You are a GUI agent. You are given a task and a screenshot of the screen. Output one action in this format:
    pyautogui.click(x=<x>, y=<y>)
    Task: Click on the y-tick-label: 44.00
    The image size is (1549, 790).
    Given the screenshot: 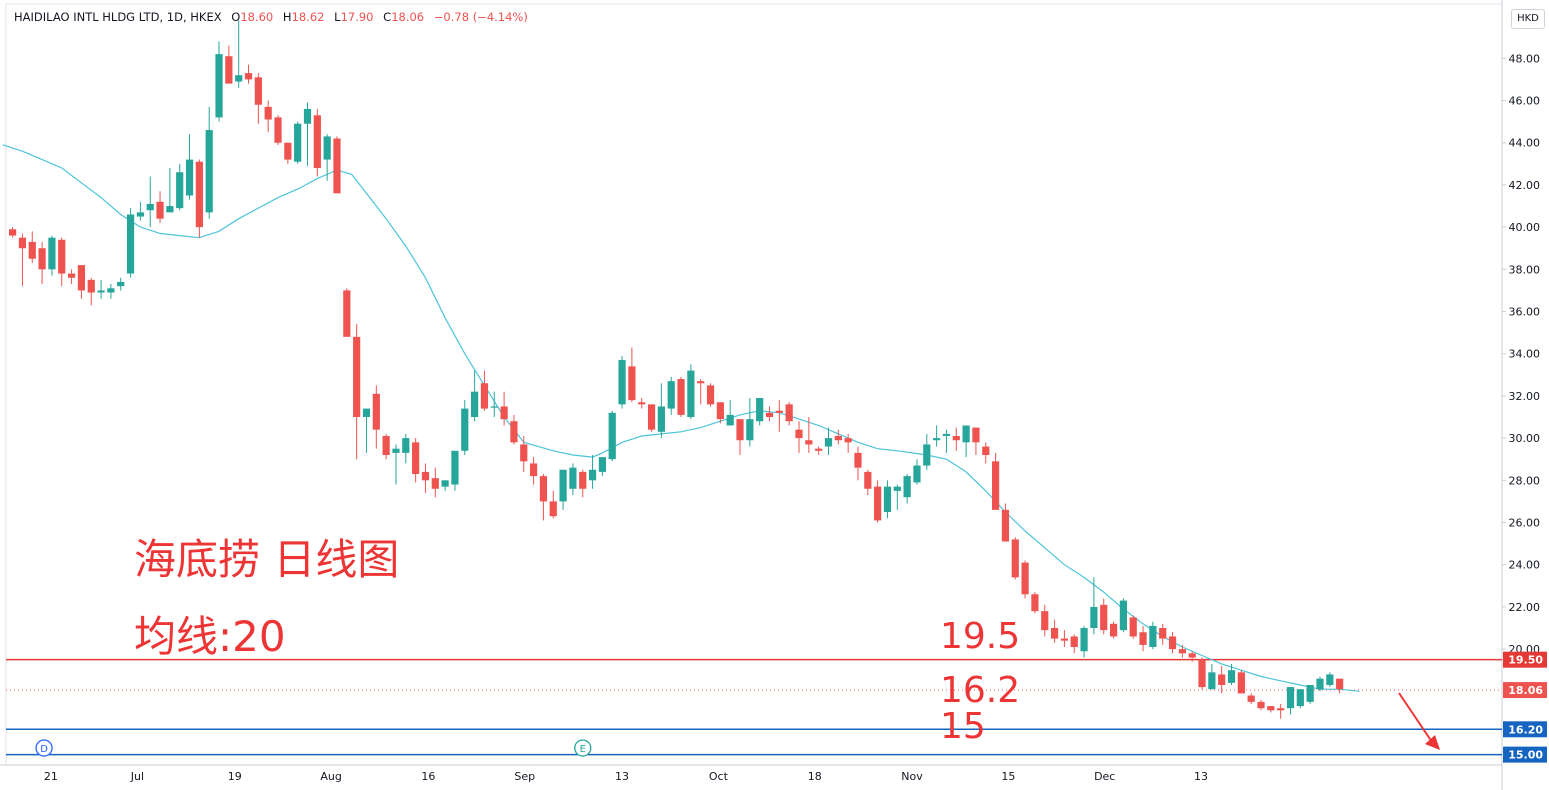 What is the action you would take?
    pyautogui.click(x=1525, y=143)
    